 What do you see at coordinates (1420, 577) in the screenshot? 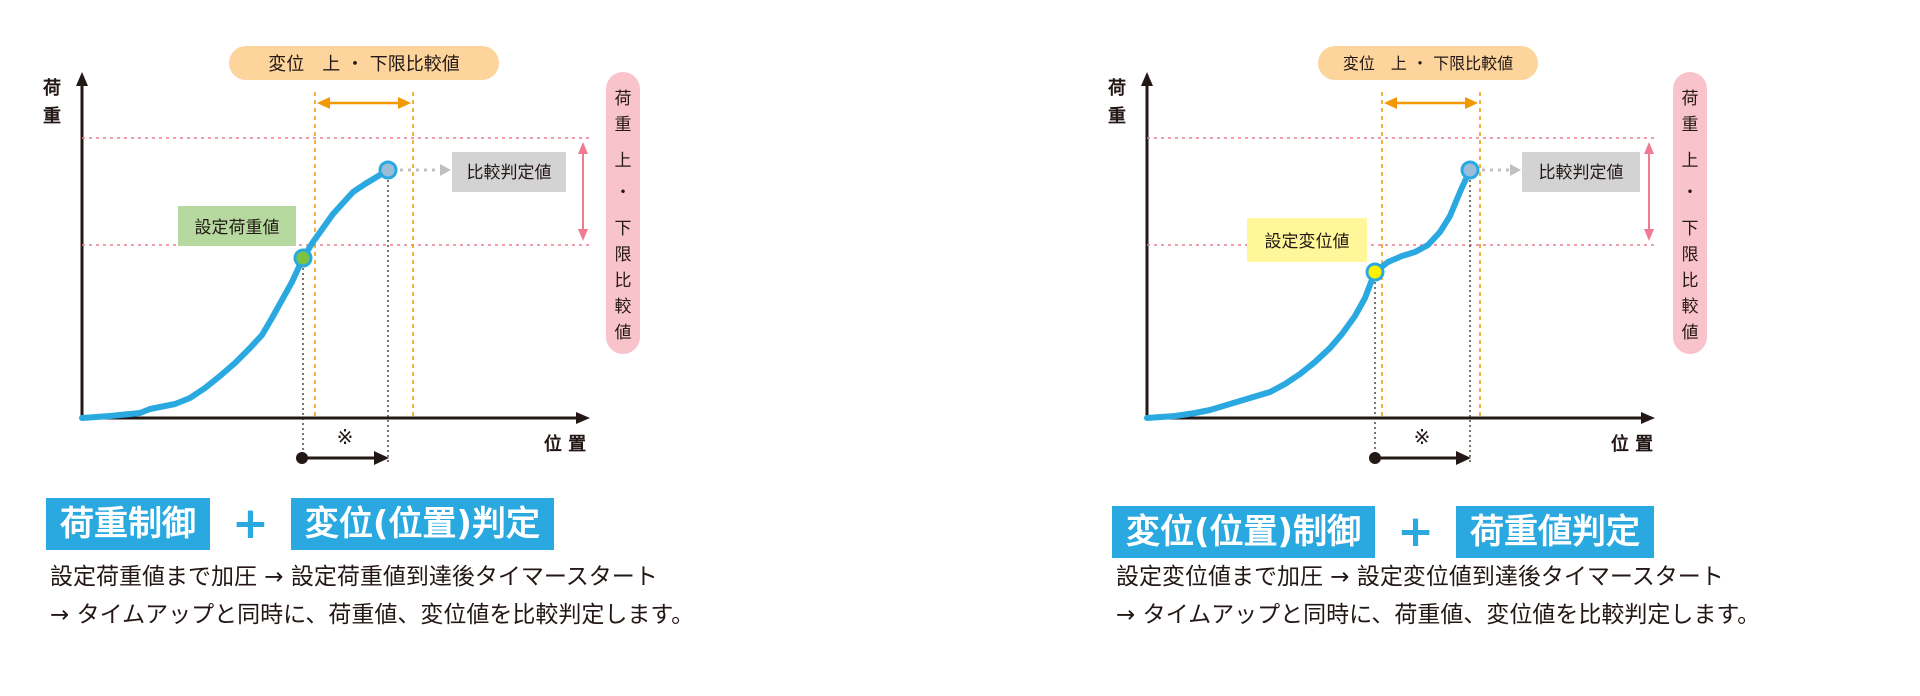
I see `description-line: 設定変位値まで加圧 → 設定変位値到達後タイマースタート` at bounding box center [1420, 577].